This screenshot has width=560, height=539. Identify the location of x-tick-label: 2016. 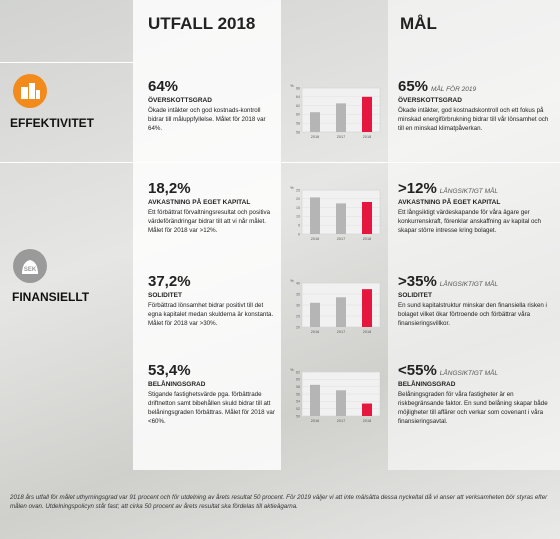
(315, 332).